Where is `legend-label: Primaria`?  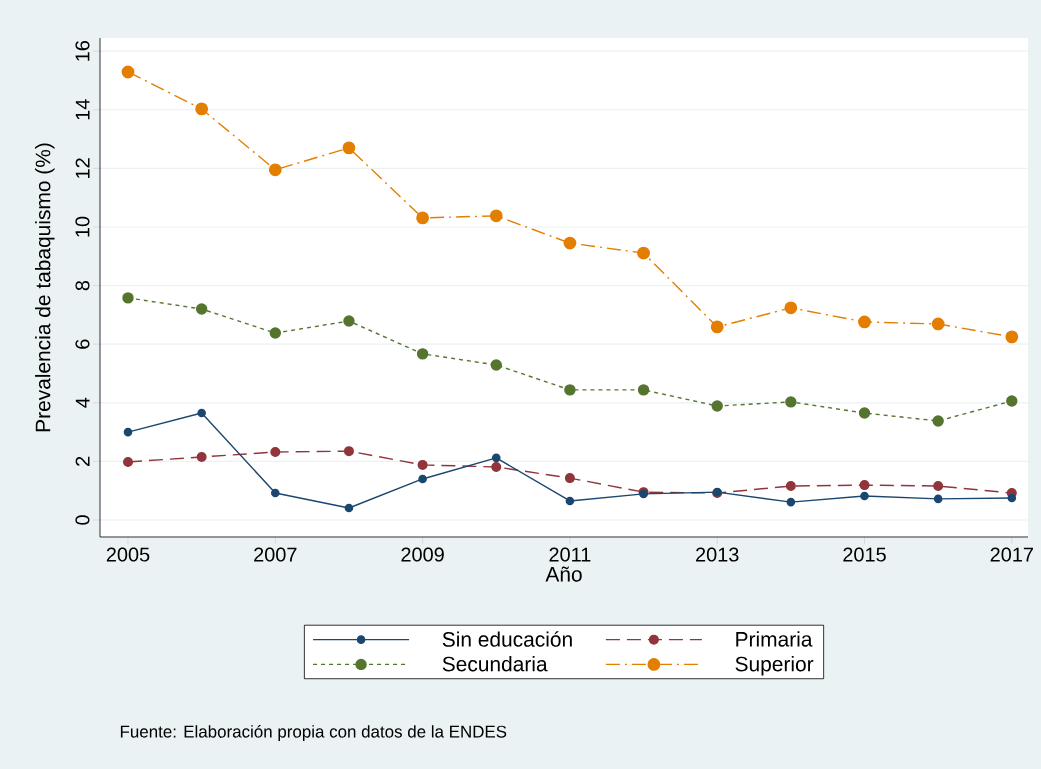
legend-label: Primaria is located at coordinates (774, 639).